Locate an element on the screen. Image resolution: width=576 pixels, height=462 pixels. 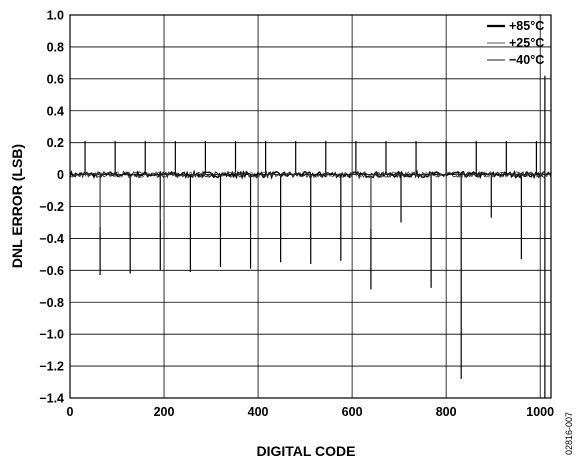
x-tick-label: 200 is located at coordinates (164, 412).